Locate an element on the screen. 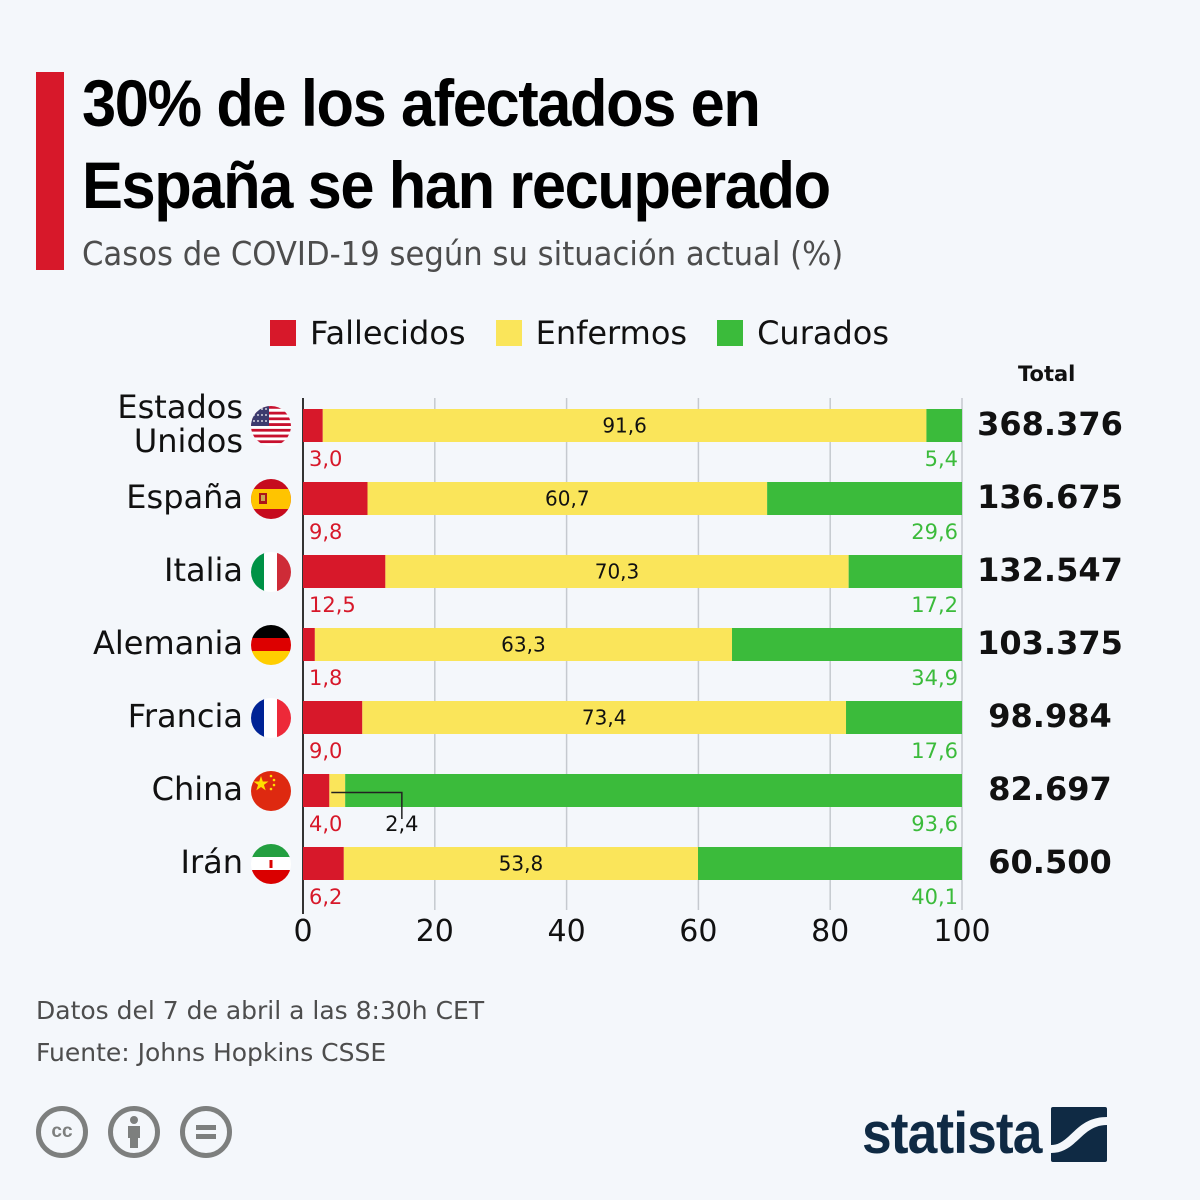  data-label-curados: 5,4 is located at coordinates (941, 459).